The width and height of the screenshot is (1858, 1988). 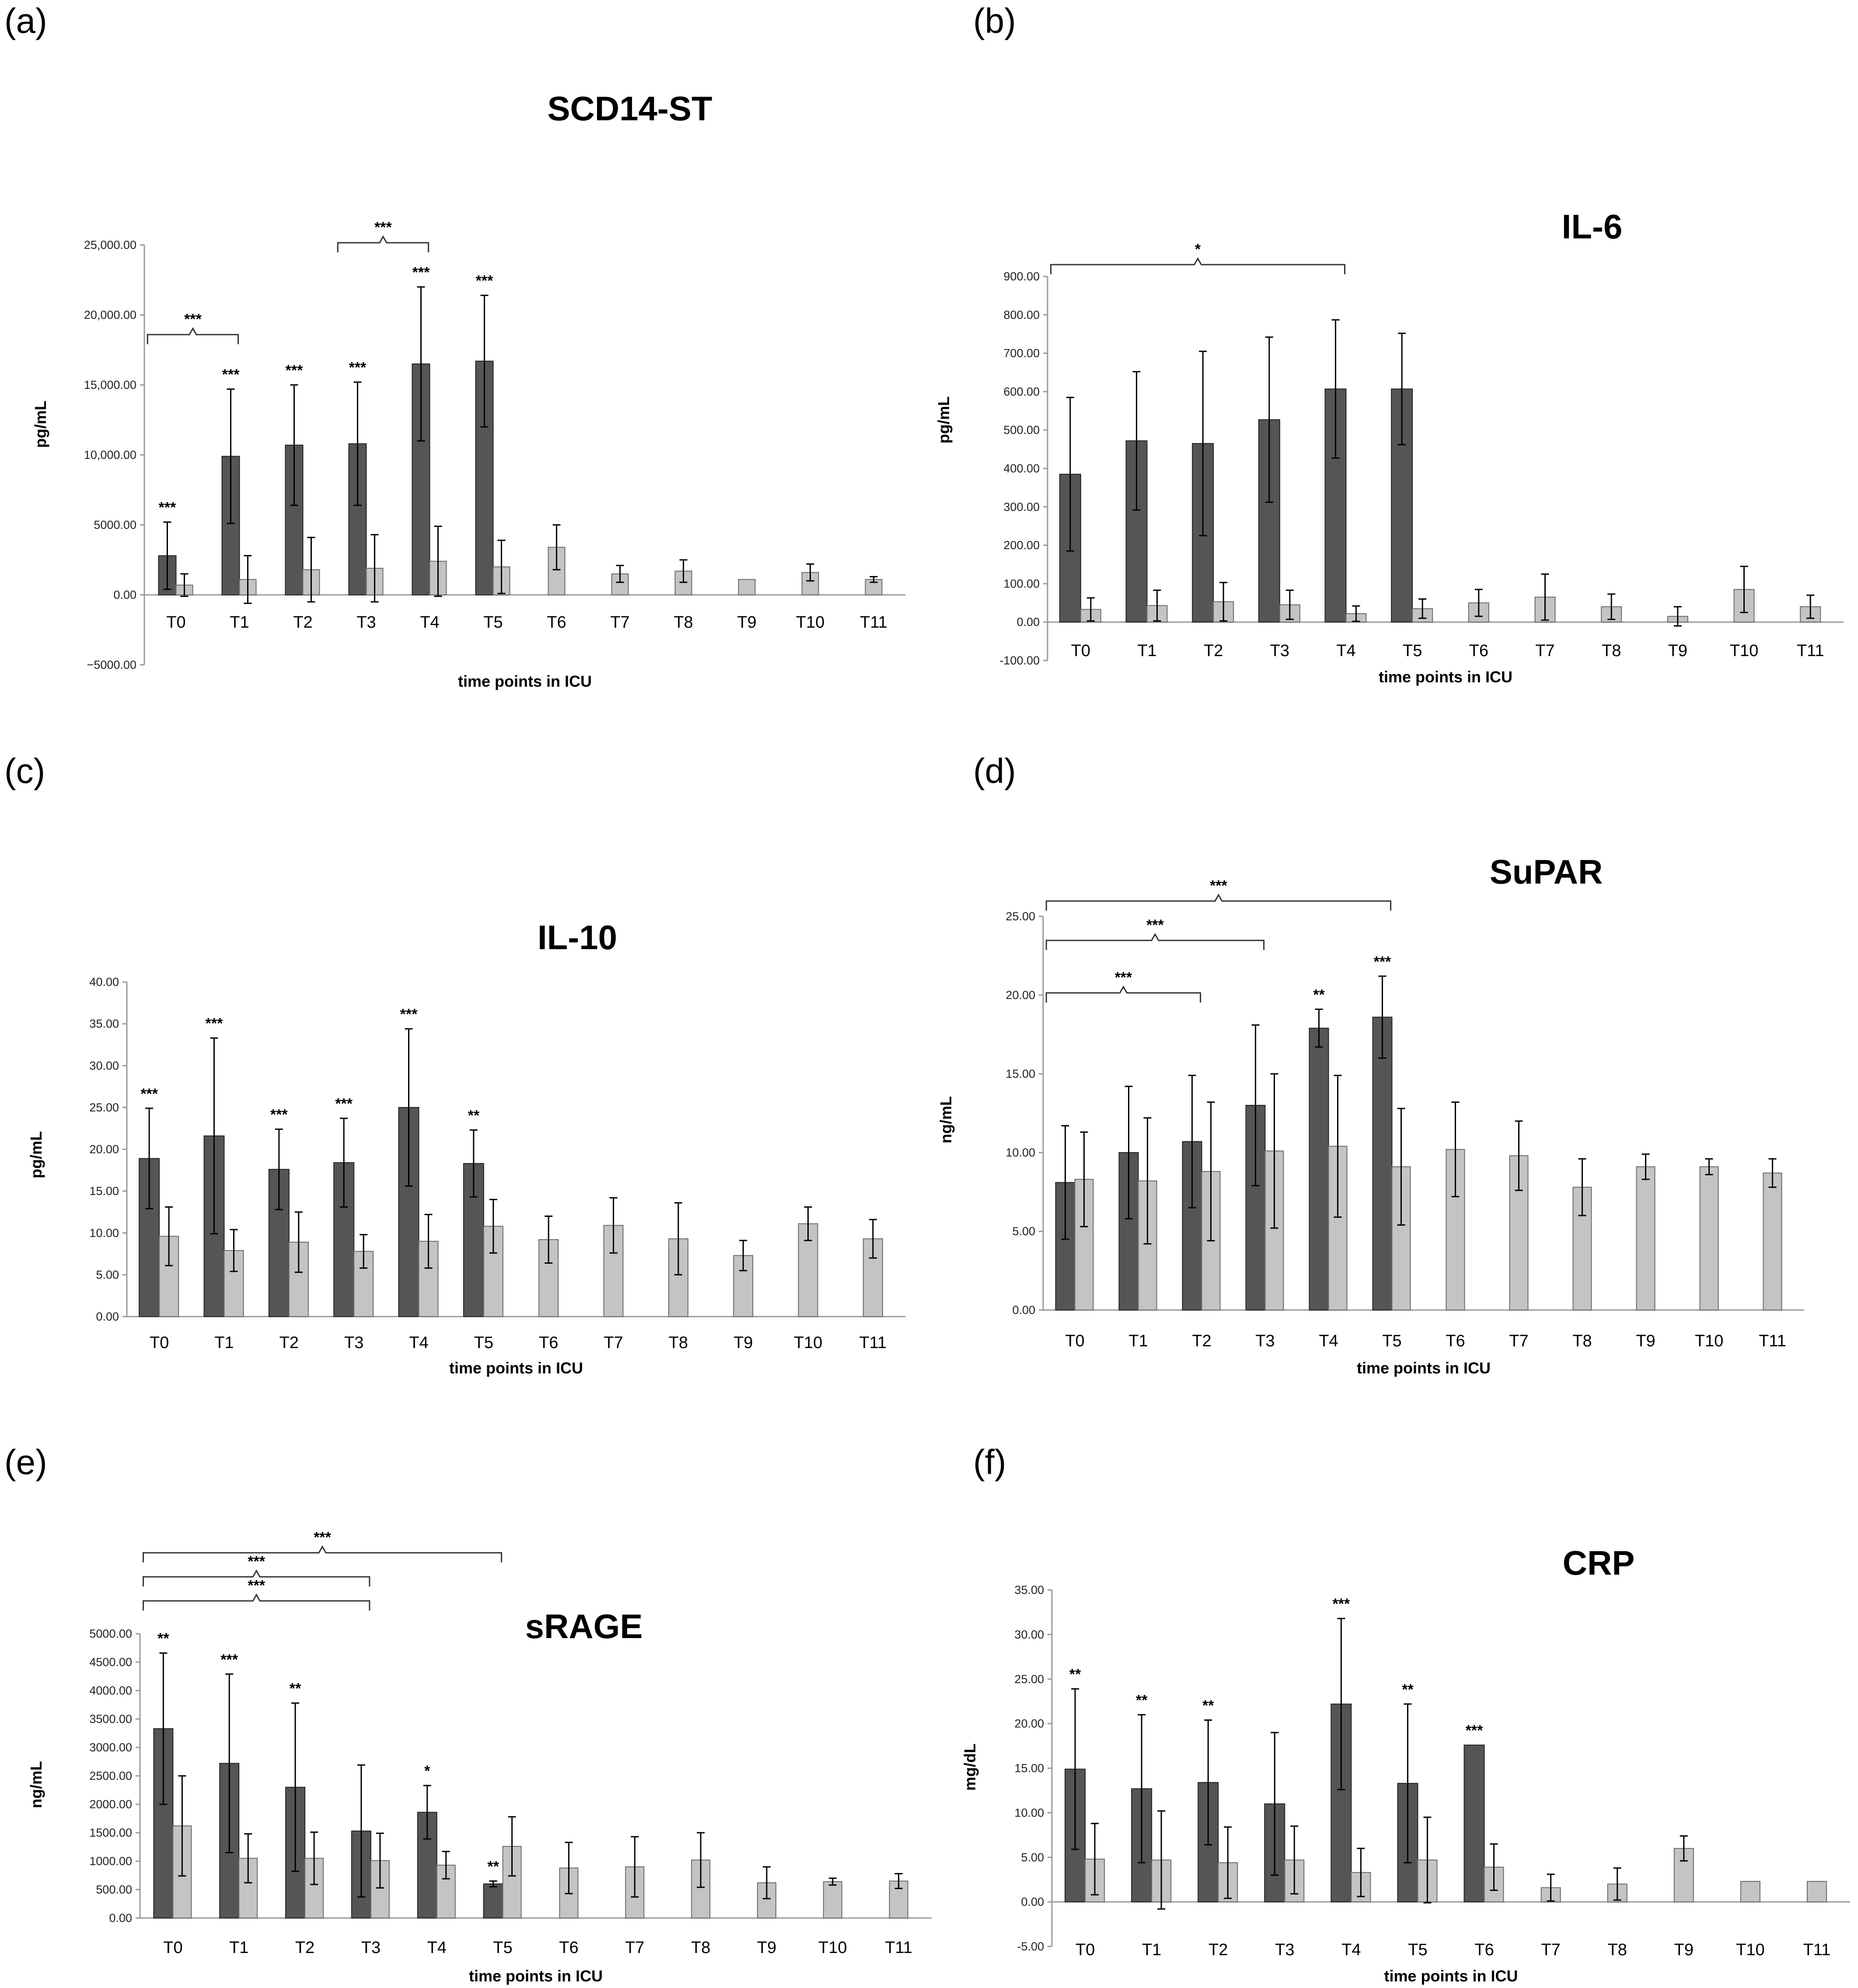 I want to click on y-axis-label: pg/mL, so click(x=40, y=424).